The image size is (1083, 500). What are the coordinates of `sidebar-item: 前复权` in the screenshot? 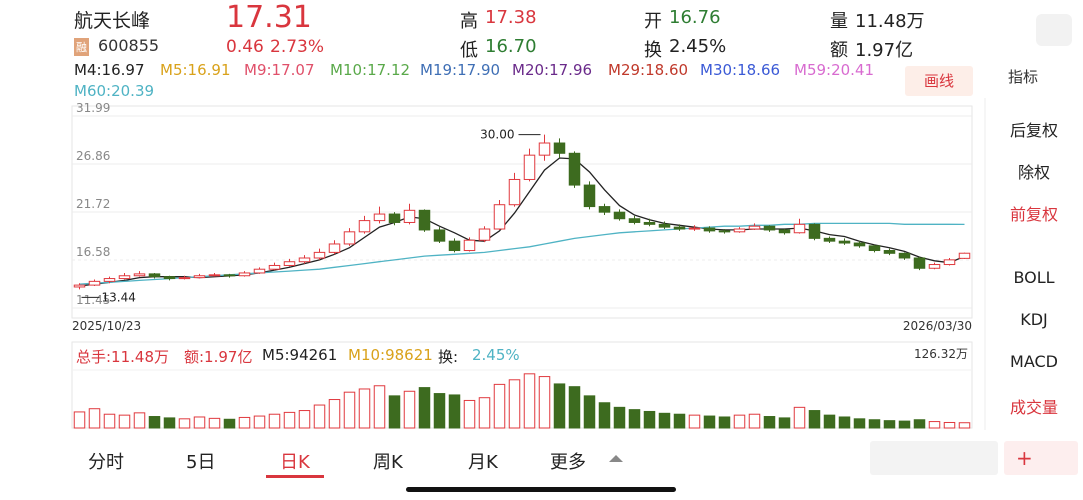 It's located at (1033, 214).